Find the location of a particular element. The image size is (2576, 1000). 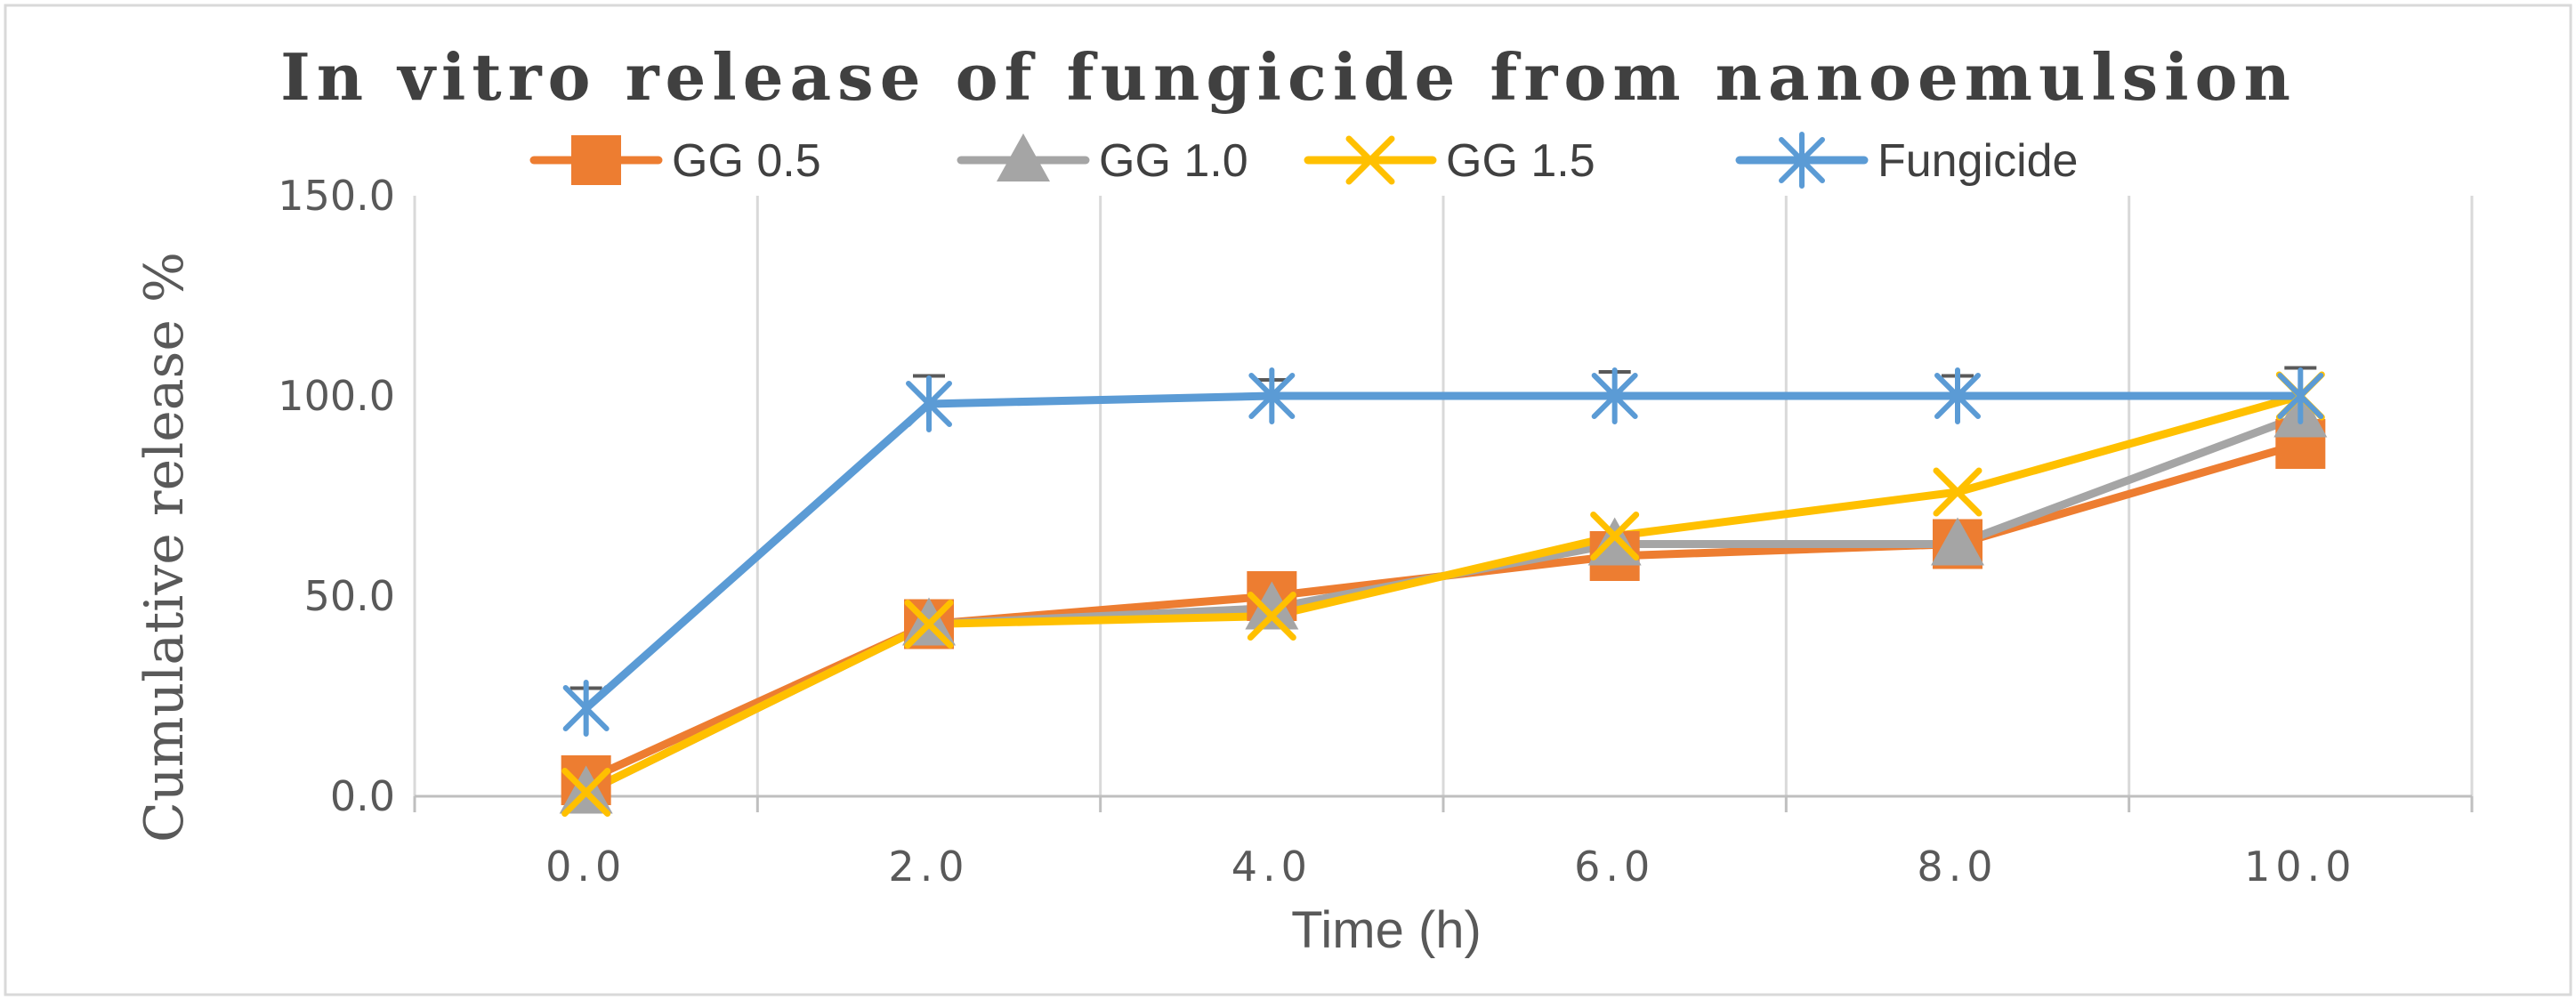

legend-marker-fungicide is located at coordinates (1802, 161).